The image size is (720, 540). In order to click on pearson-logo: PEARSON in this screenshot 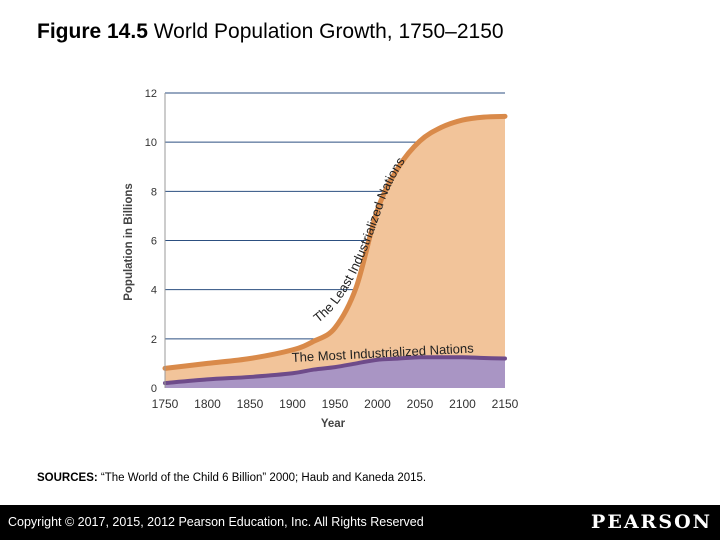, I will do `click(651, 522)`.